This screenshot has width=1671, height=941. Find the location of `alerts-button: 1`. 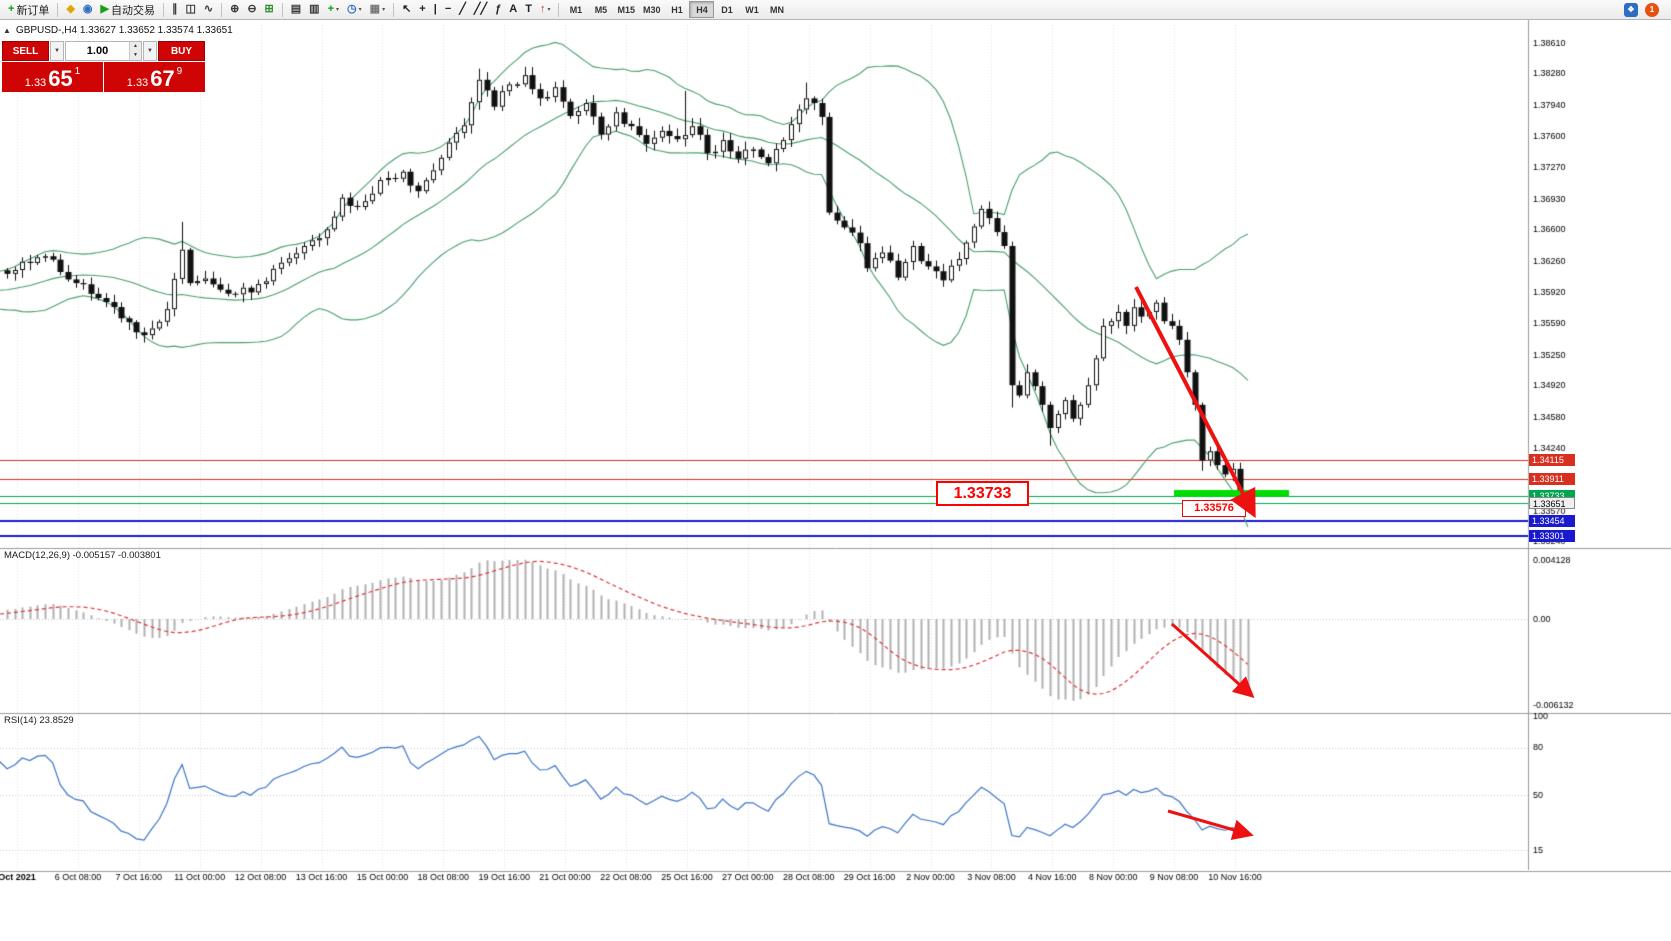

alerts-button: 1 is located at coordinates (1652, 9).